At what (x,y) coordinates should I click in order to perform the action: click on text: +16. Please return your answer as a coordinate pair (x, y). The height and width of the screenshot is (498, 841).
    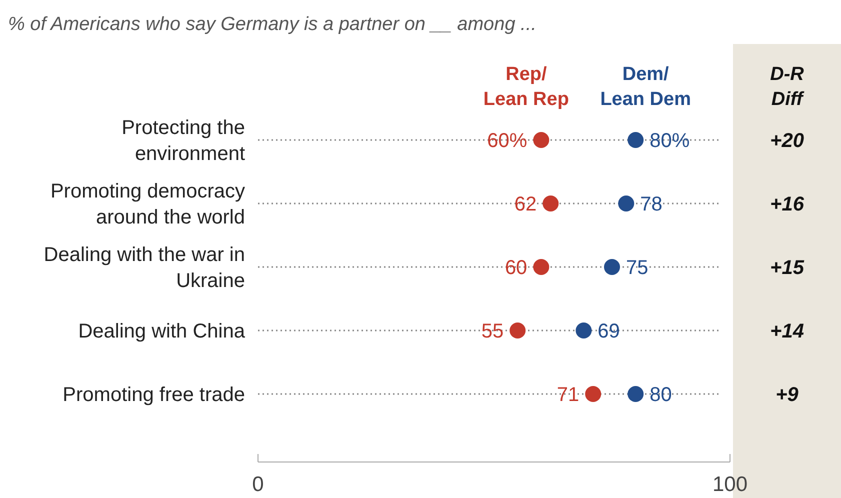
    Looking at the image, I should click on (787, 205).